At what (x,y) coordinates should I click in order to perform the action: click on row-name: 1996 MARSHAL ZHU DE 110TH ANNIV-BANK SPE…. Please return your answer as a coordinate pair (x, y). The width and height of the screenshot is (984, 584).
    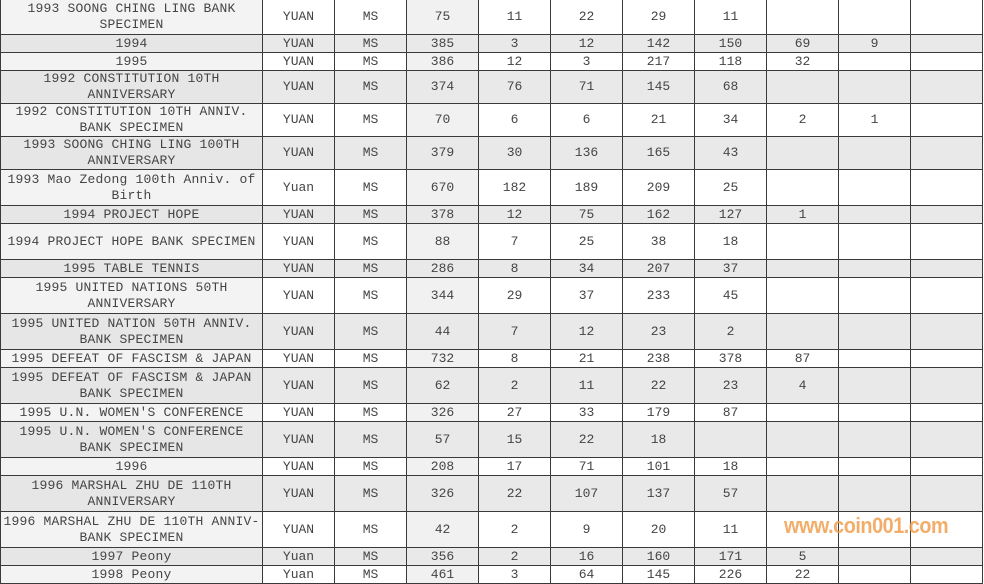
    Looking at the image, I should click on (131, 529).